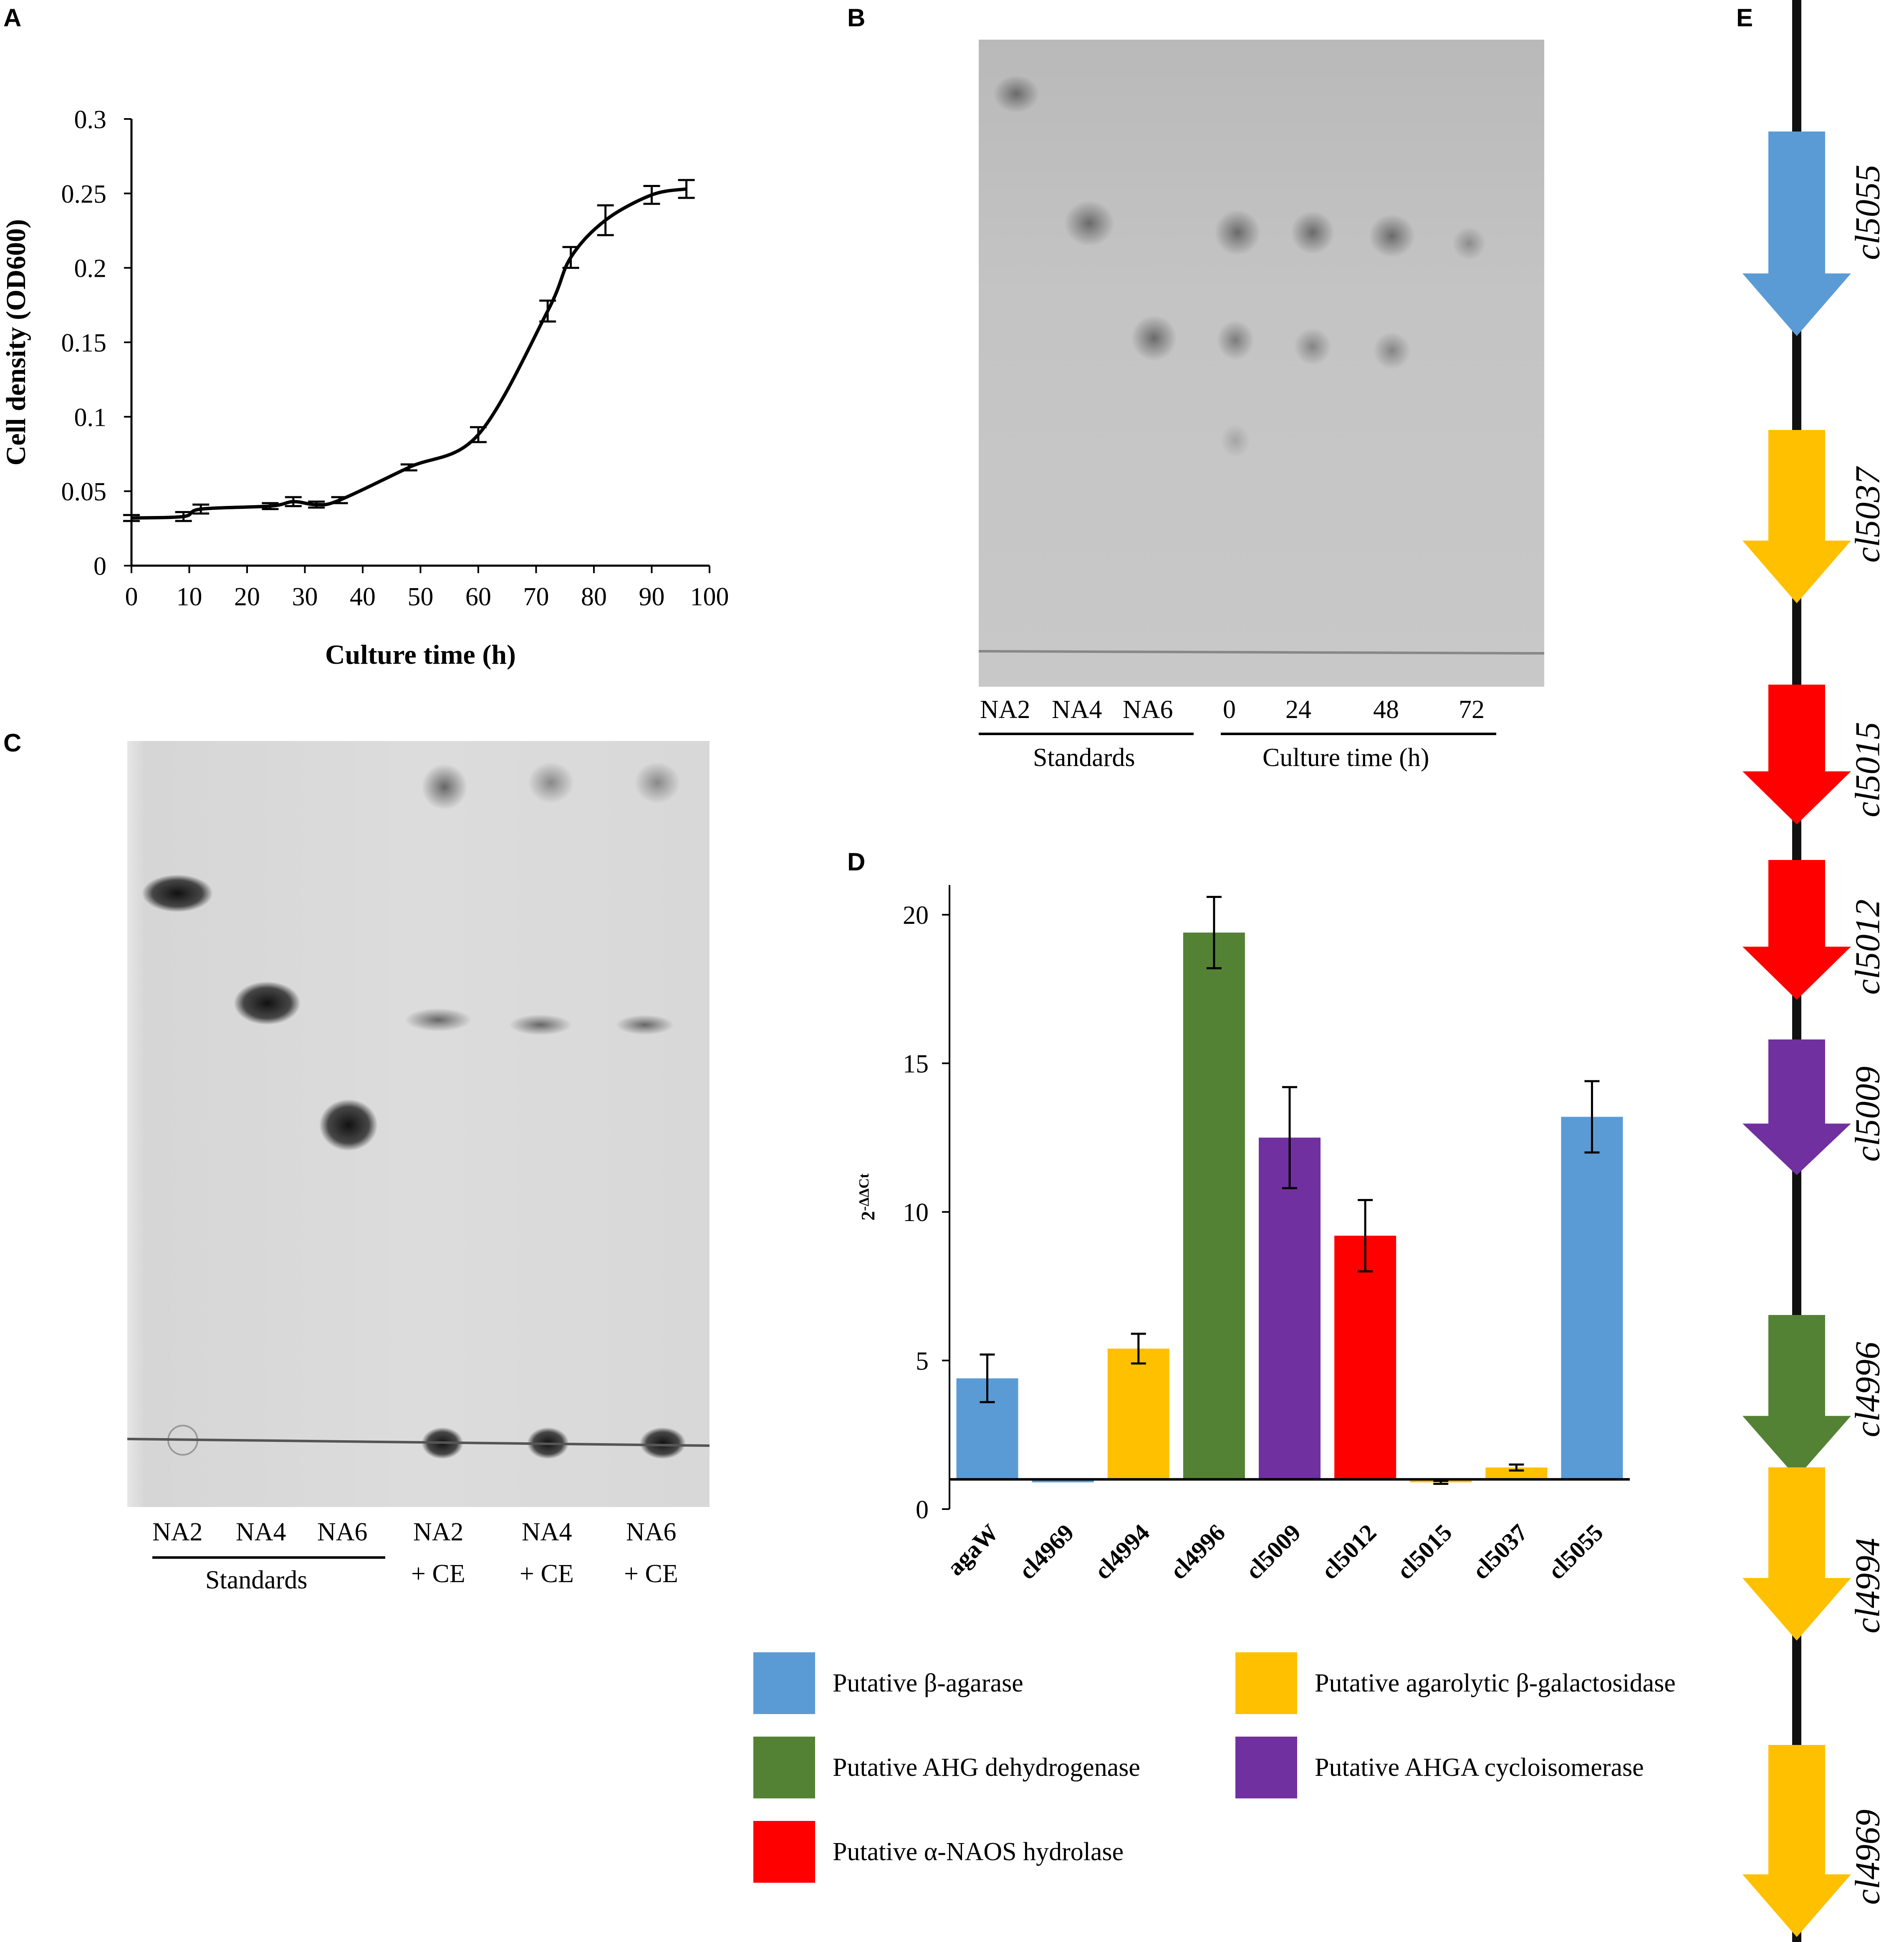 This screenshot has width=1904, height=1942. What do you see at coordinates (1346, 757) in the screenshot?
I see `tlc-b-group-culture-time: Culture time (h)` at bounding box center [1346, 757].